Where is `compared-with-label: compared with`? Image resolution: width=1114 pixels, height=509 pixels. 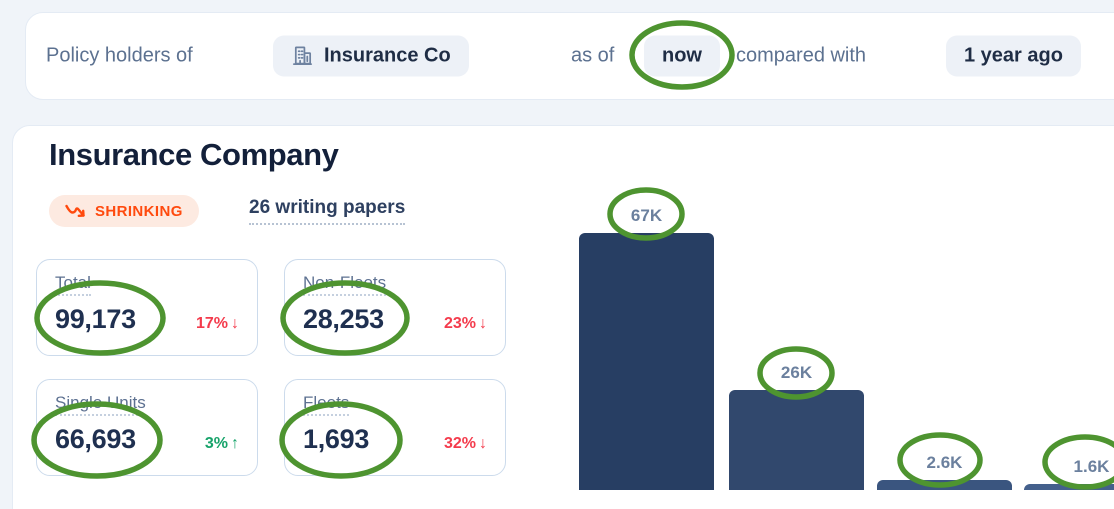 compared-with-label: compared with is located at coordinates (801, 55).